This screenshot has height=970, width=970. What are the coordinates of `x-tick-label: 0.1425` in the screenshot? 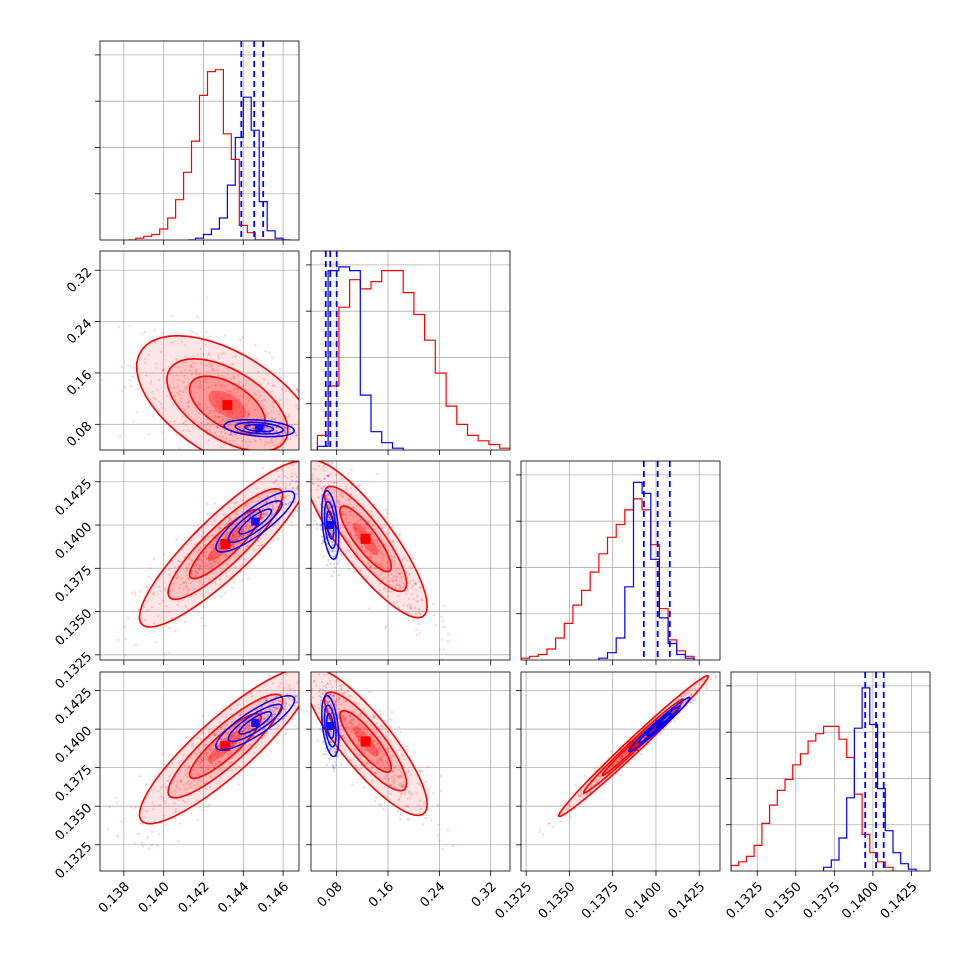 It's located at (899, 900).